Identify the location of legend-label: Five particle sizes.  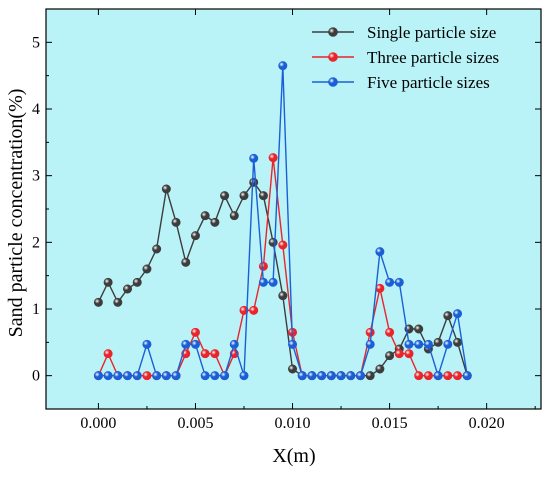
(428, 82).